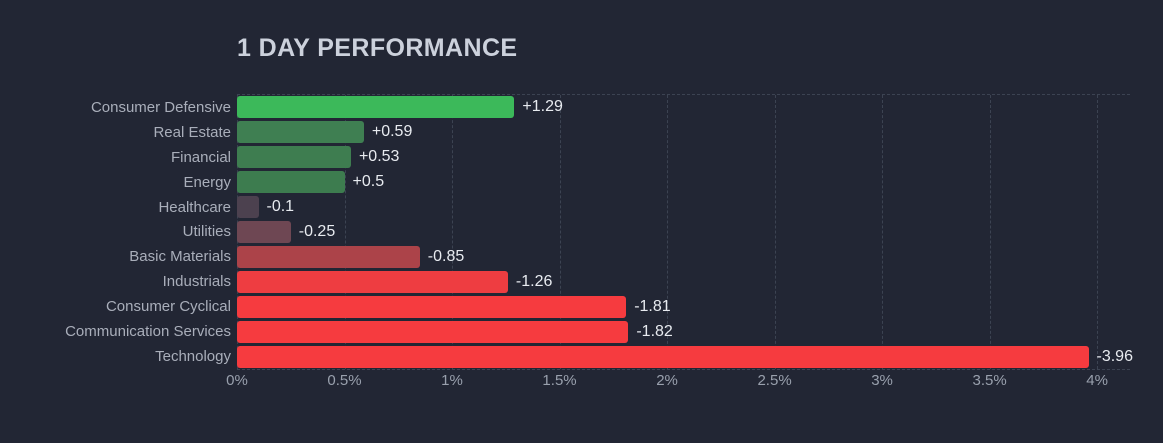 The width and height of the screenshot is (1163, 443). I want to click on bar-real-estate, so click(300, 132).